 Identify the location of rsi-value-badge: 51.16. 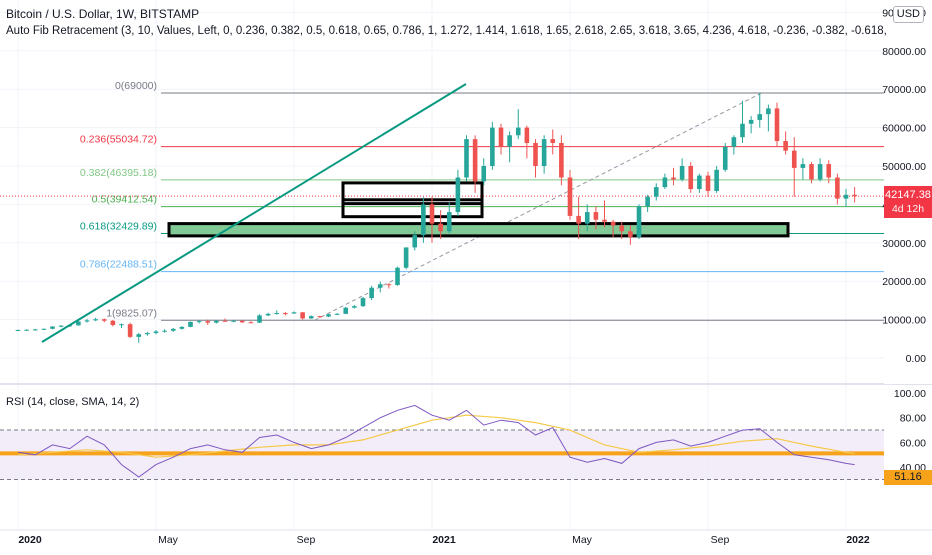
(908, 477).